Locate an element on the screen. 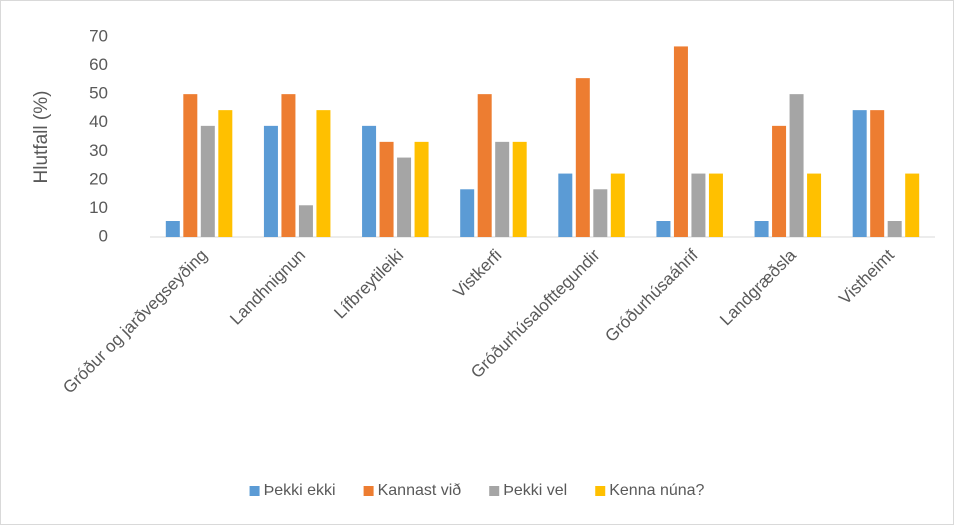  legend-label: Kenna núna? is located at coordinates (656, 490).